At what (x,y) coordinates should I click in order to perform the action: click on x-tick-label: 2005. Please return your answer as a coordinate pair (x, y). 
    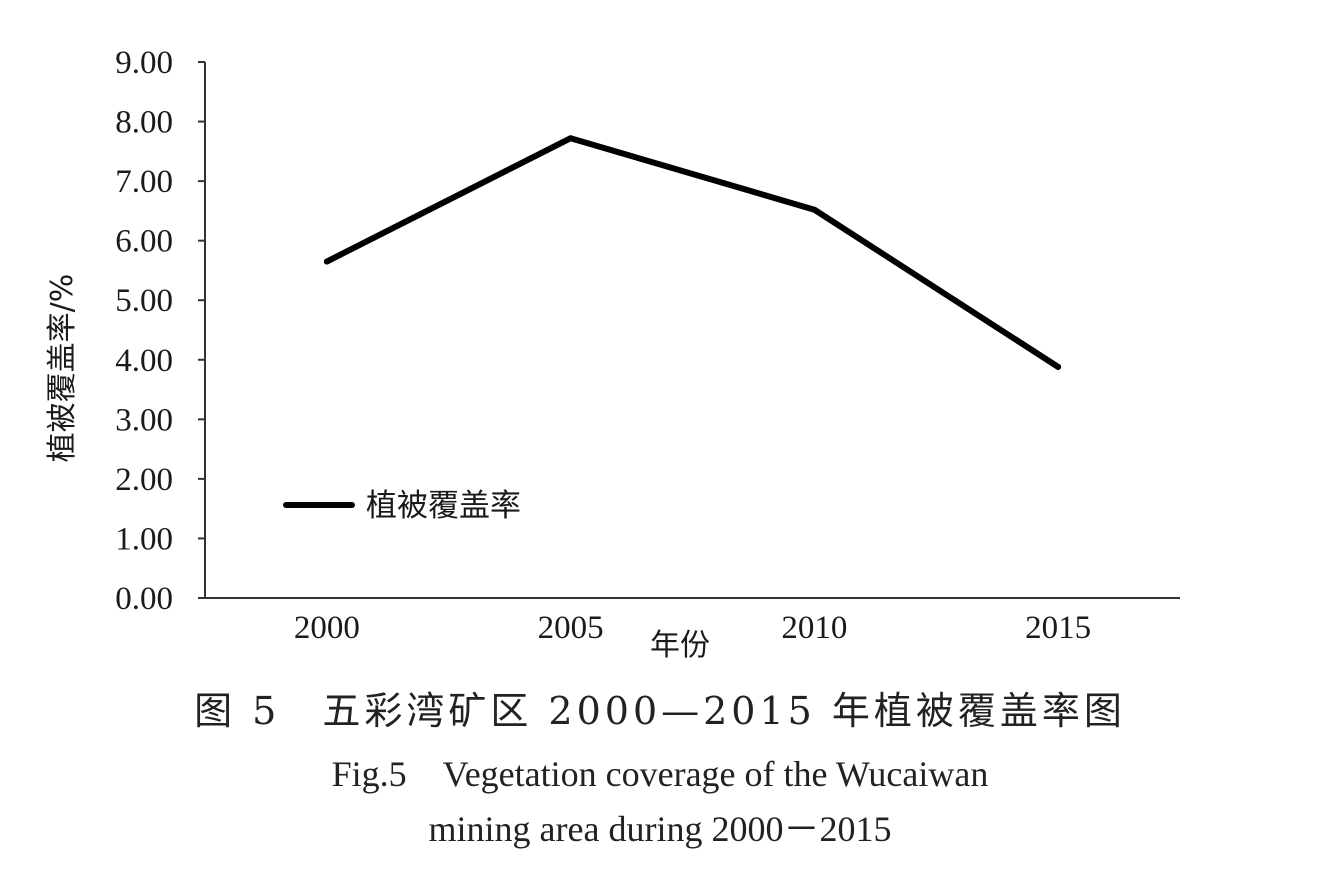
    Looking at the image, I should click on (571, 628).